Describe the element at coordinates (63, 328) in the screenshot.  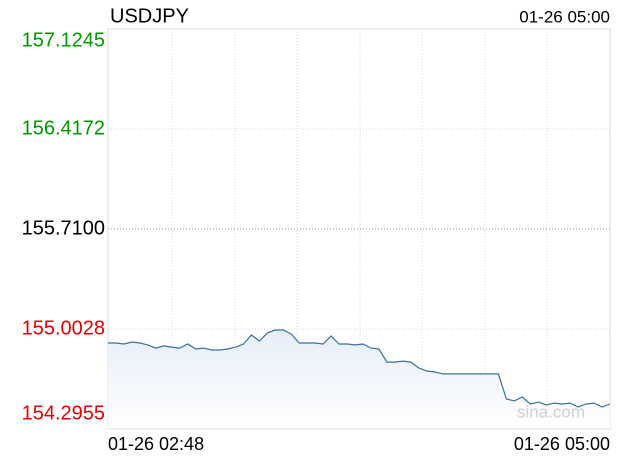
I see `y-tick-label: 155.0028` at that location.